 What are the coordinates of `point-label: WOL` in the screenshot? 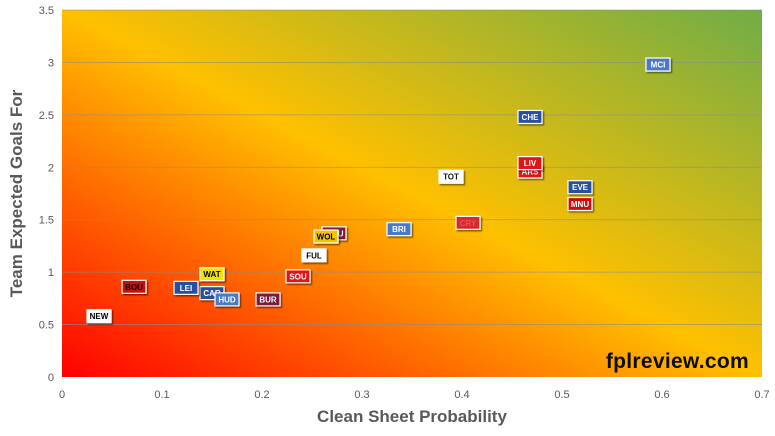 It's located at (326, 236).